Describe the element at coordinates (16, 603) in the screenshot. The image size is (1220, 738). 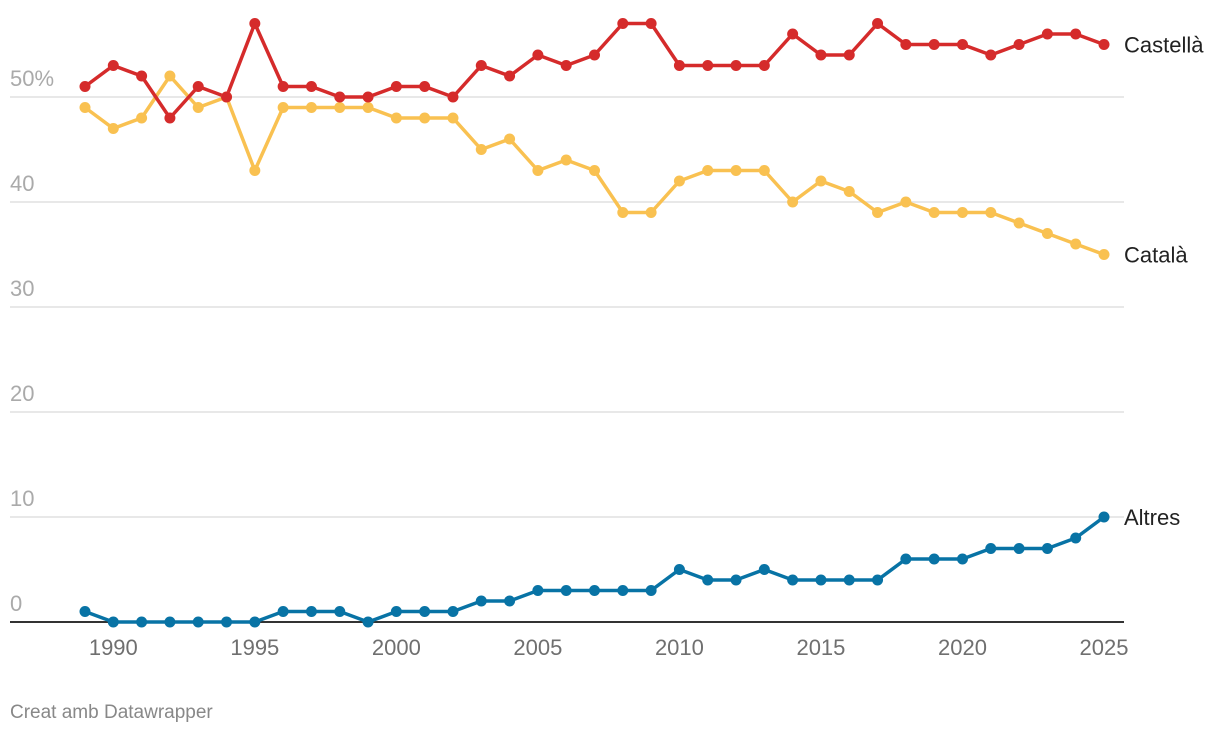
I see `y-tick-label: 0` at that location.